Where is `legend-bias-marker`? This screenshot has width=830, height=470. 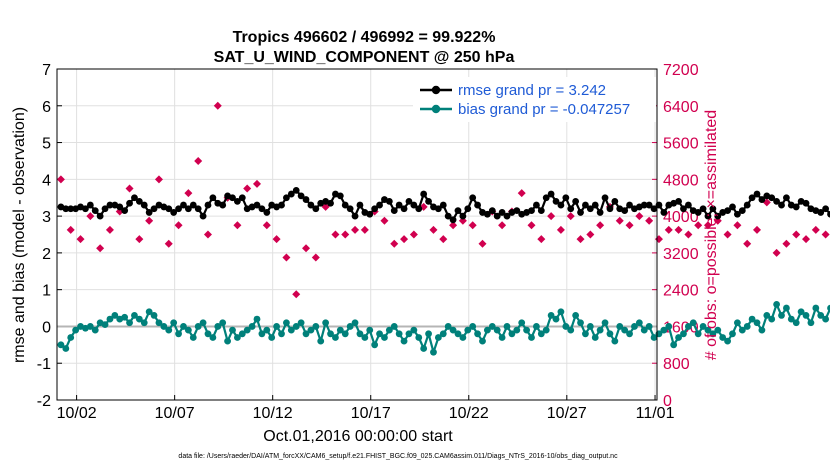 legend-bias-marker is located at coordinates (436, 109).